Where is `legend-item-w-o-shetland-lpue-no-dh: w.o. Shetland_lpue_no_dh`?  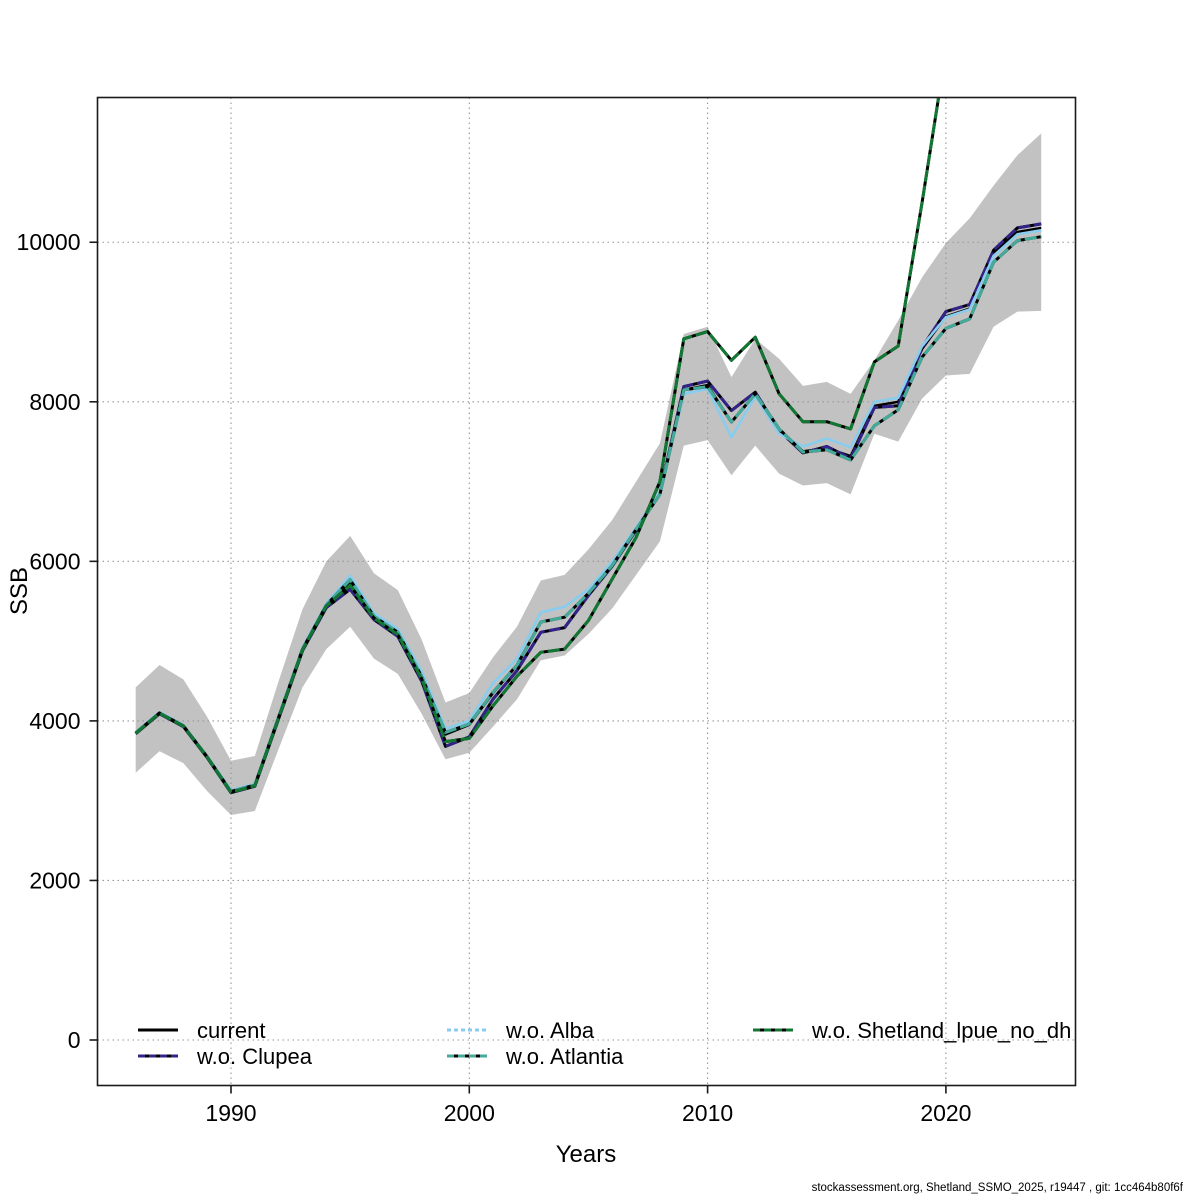 legend-item-w-o-shetland-lpue-no-dh: w.o. Shetland_lpue_no_dh is located at coordinates (912, 1030).